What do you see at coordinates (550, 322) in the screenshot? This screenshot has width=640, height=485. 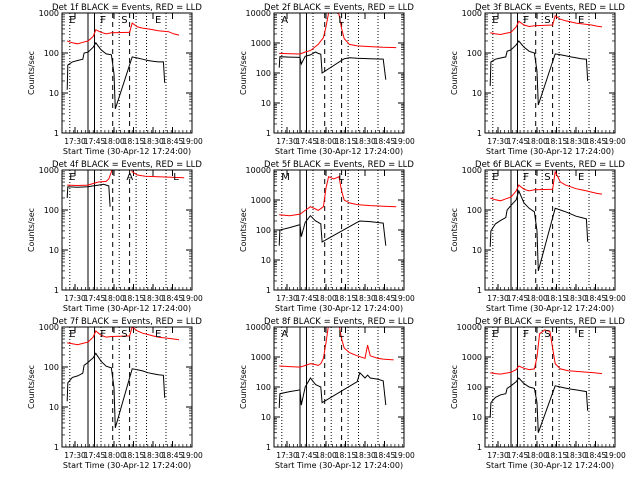 I see `chart-title: Det 9f BLACK = Events, RED = LLD` at bounding box center [550, 322].